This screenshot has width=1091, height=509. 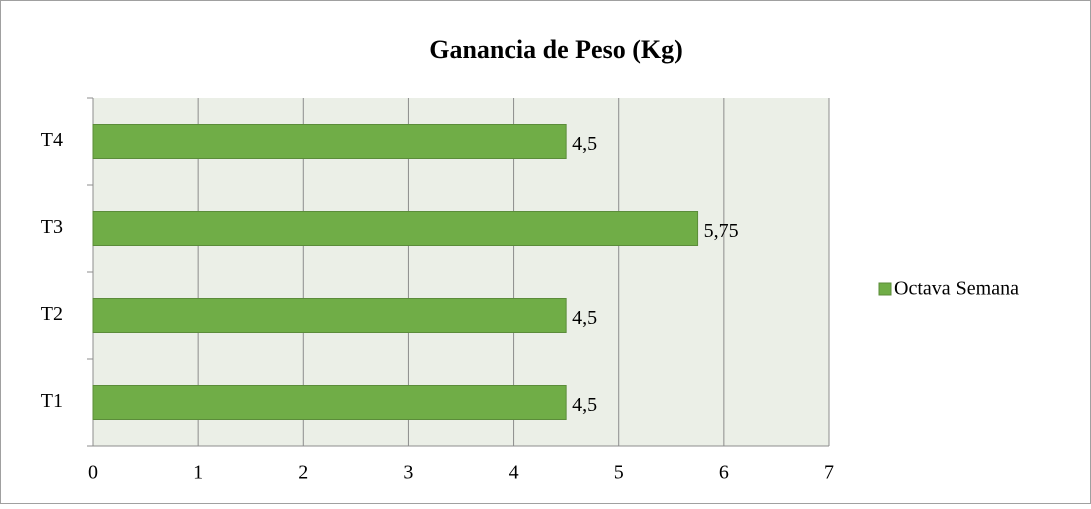 What do you see at coordinates (724, 473) in the screenshot?
I see `x-tick-label: 6` at bounding box center [724, 473].